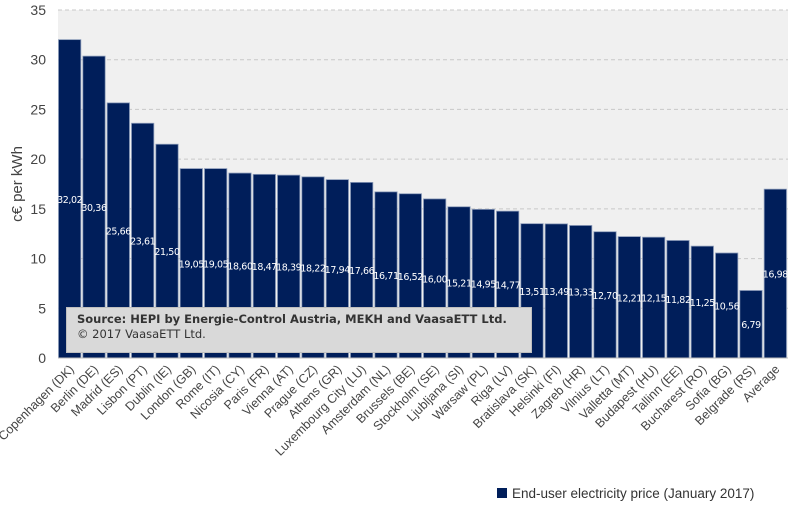 The width and height of the screenshot is (800, 516). Describe the element at coordinates (38, 209) in the screenshot. I see `y-tick-label: 15` at that location.